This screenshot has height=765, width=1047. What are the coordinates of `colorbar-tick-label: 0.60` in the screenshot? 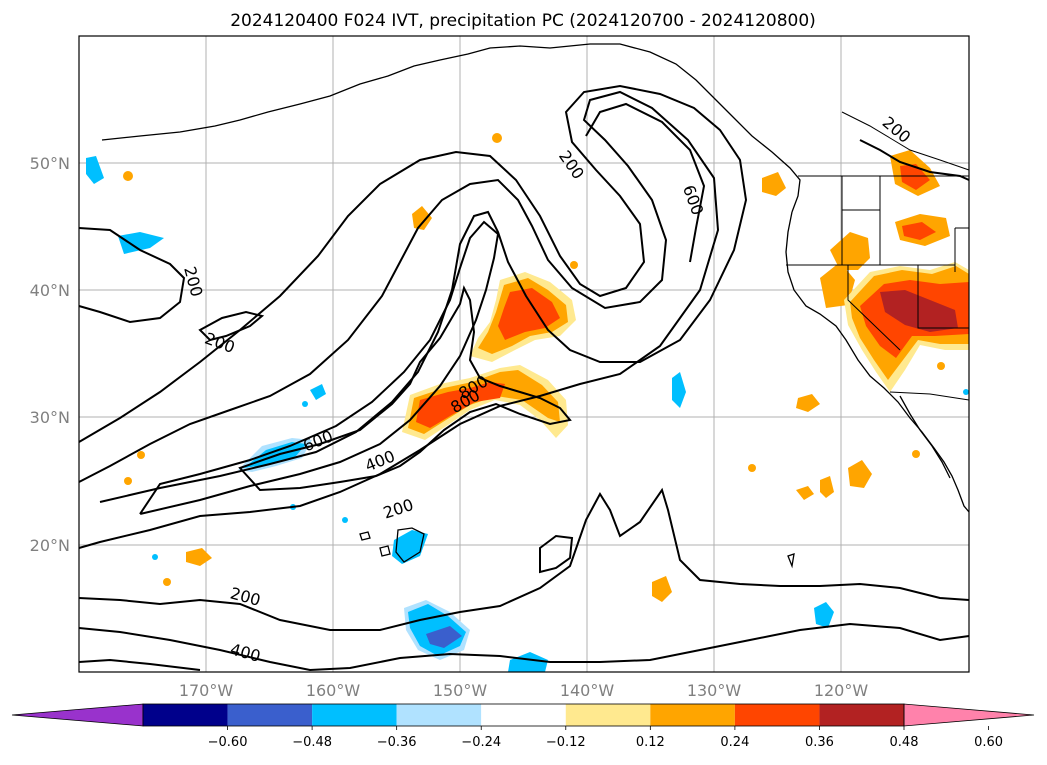 It's located at (988, 742).